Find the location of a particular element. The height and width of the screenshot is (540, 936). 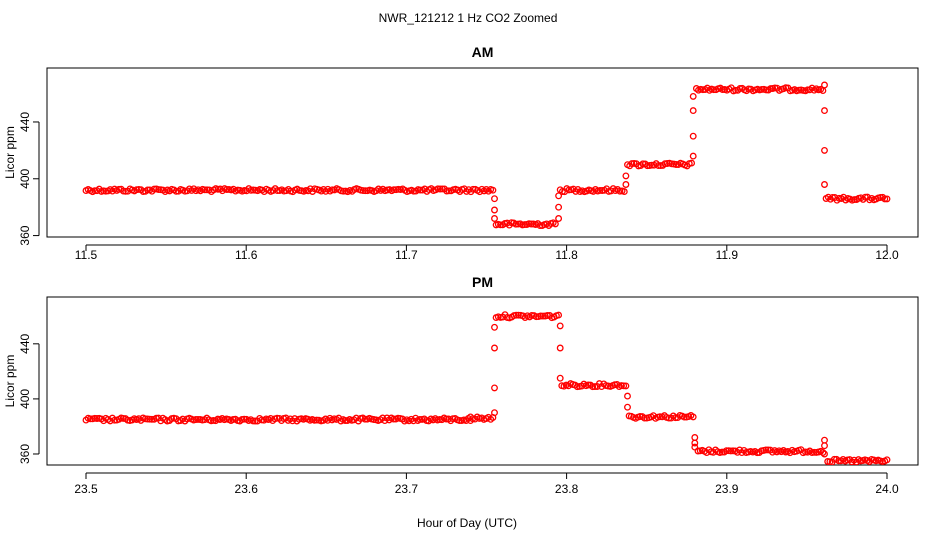

pm-x-tick-label: 24.0 is located at coordinates (887, 489).